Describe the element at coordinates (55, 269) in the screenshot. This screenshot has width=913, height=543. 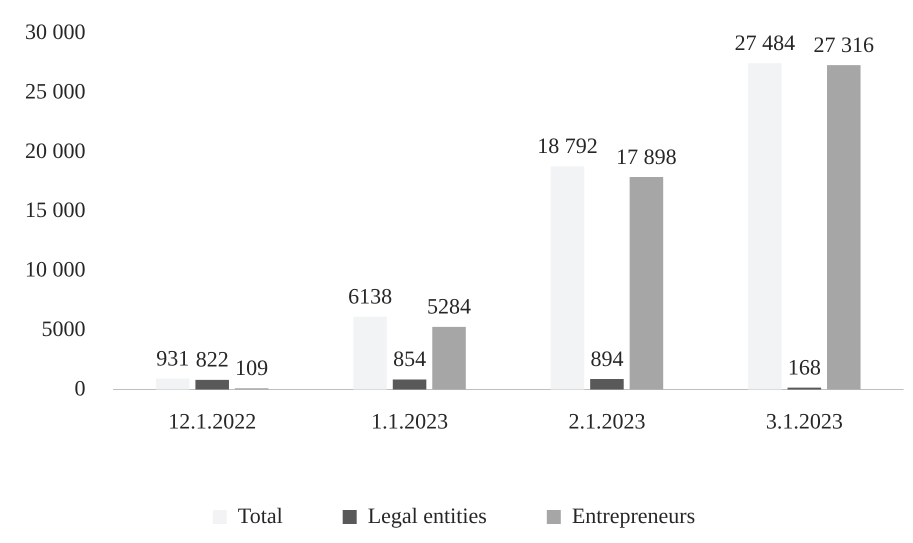
I see `y-tick-label: 10 000` at that location.